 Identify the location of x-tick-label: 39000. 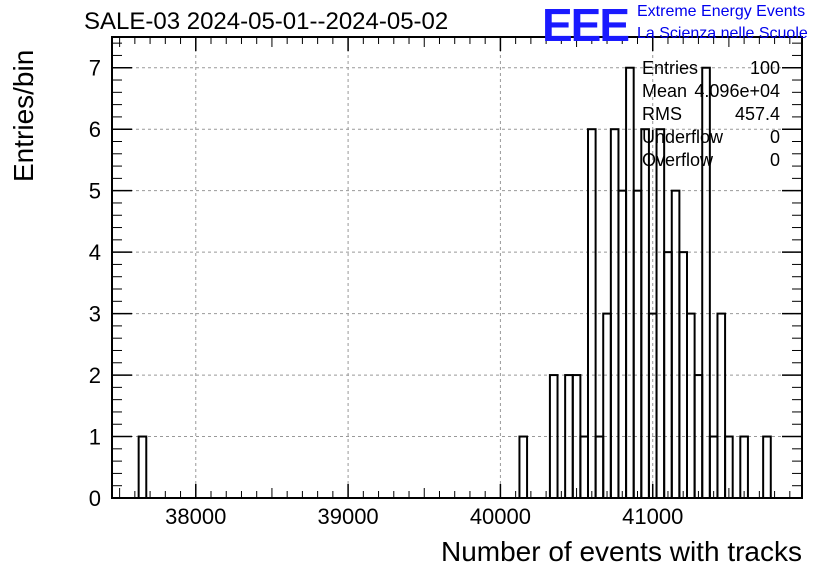
(347, 516).